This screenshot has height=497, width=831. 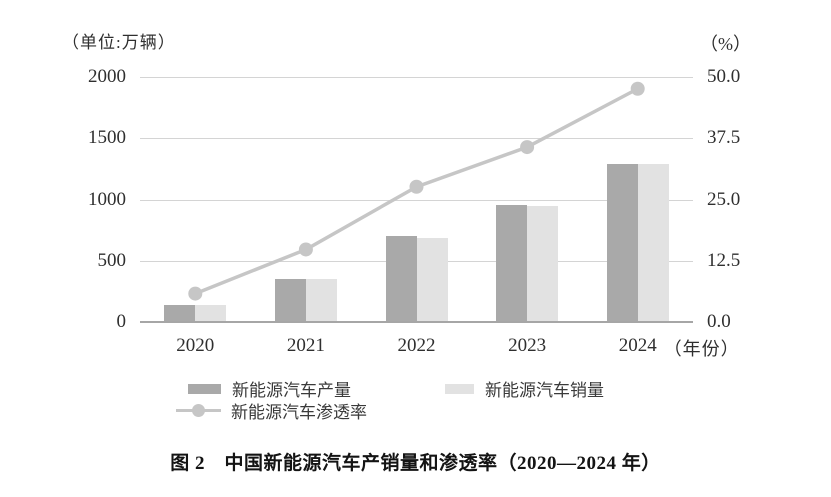 What do you see at coordinates (459, 388) in the screenshot?
I see `sales-bar-swatch` at bounding box center [459, 388].